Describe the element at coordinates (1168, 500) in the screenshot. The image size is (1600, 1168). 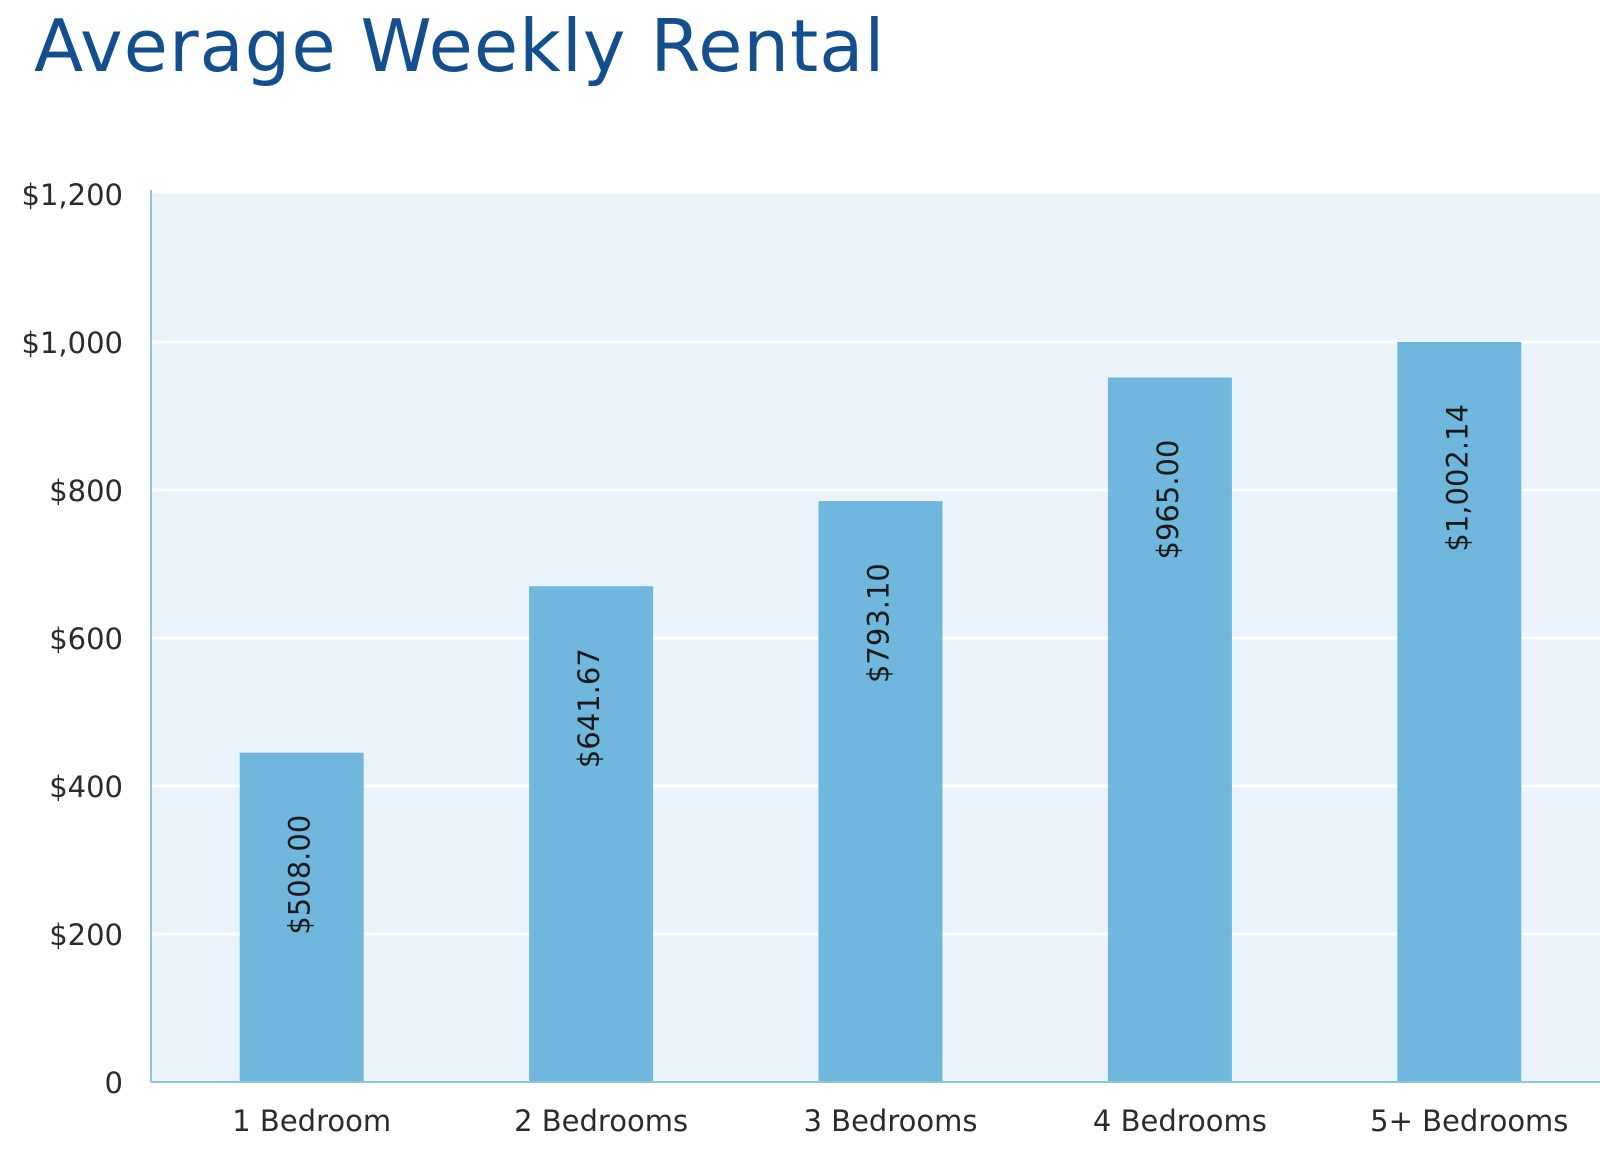
I see `bar-value-label: $965.00` at that location.